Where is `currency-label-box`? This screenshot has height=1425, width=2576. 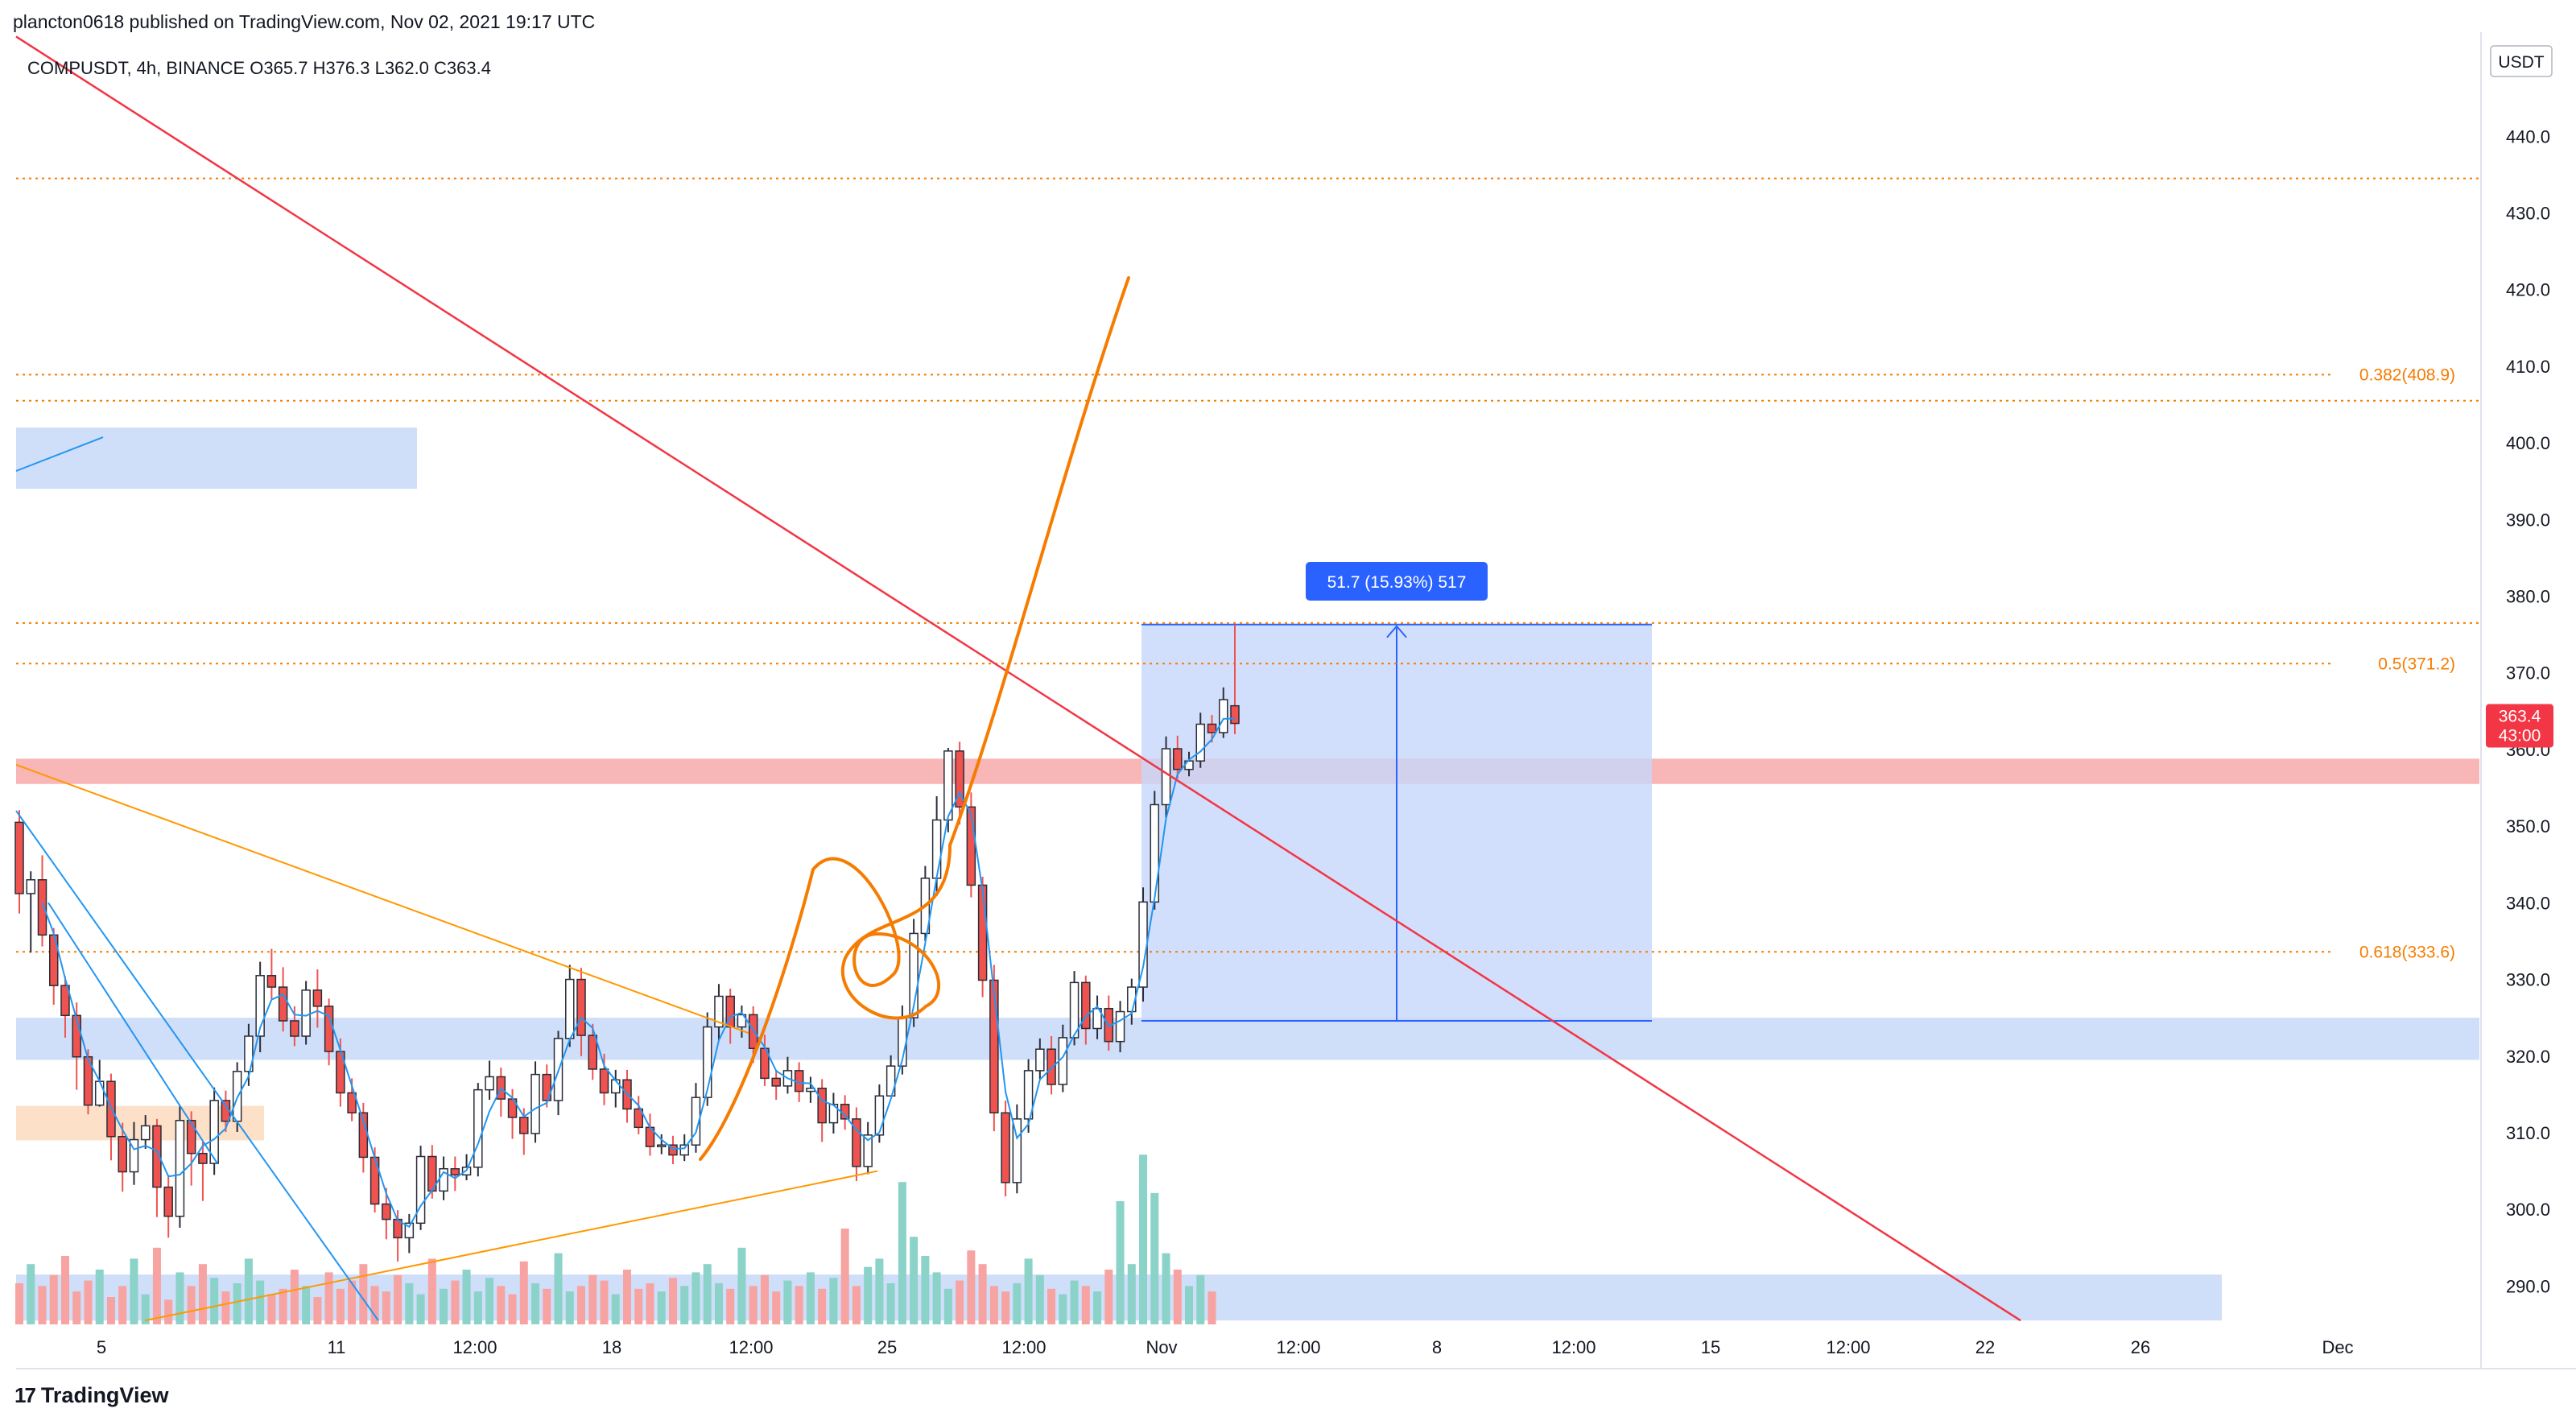 currency-label-box is located at coordinates (2521, 61).